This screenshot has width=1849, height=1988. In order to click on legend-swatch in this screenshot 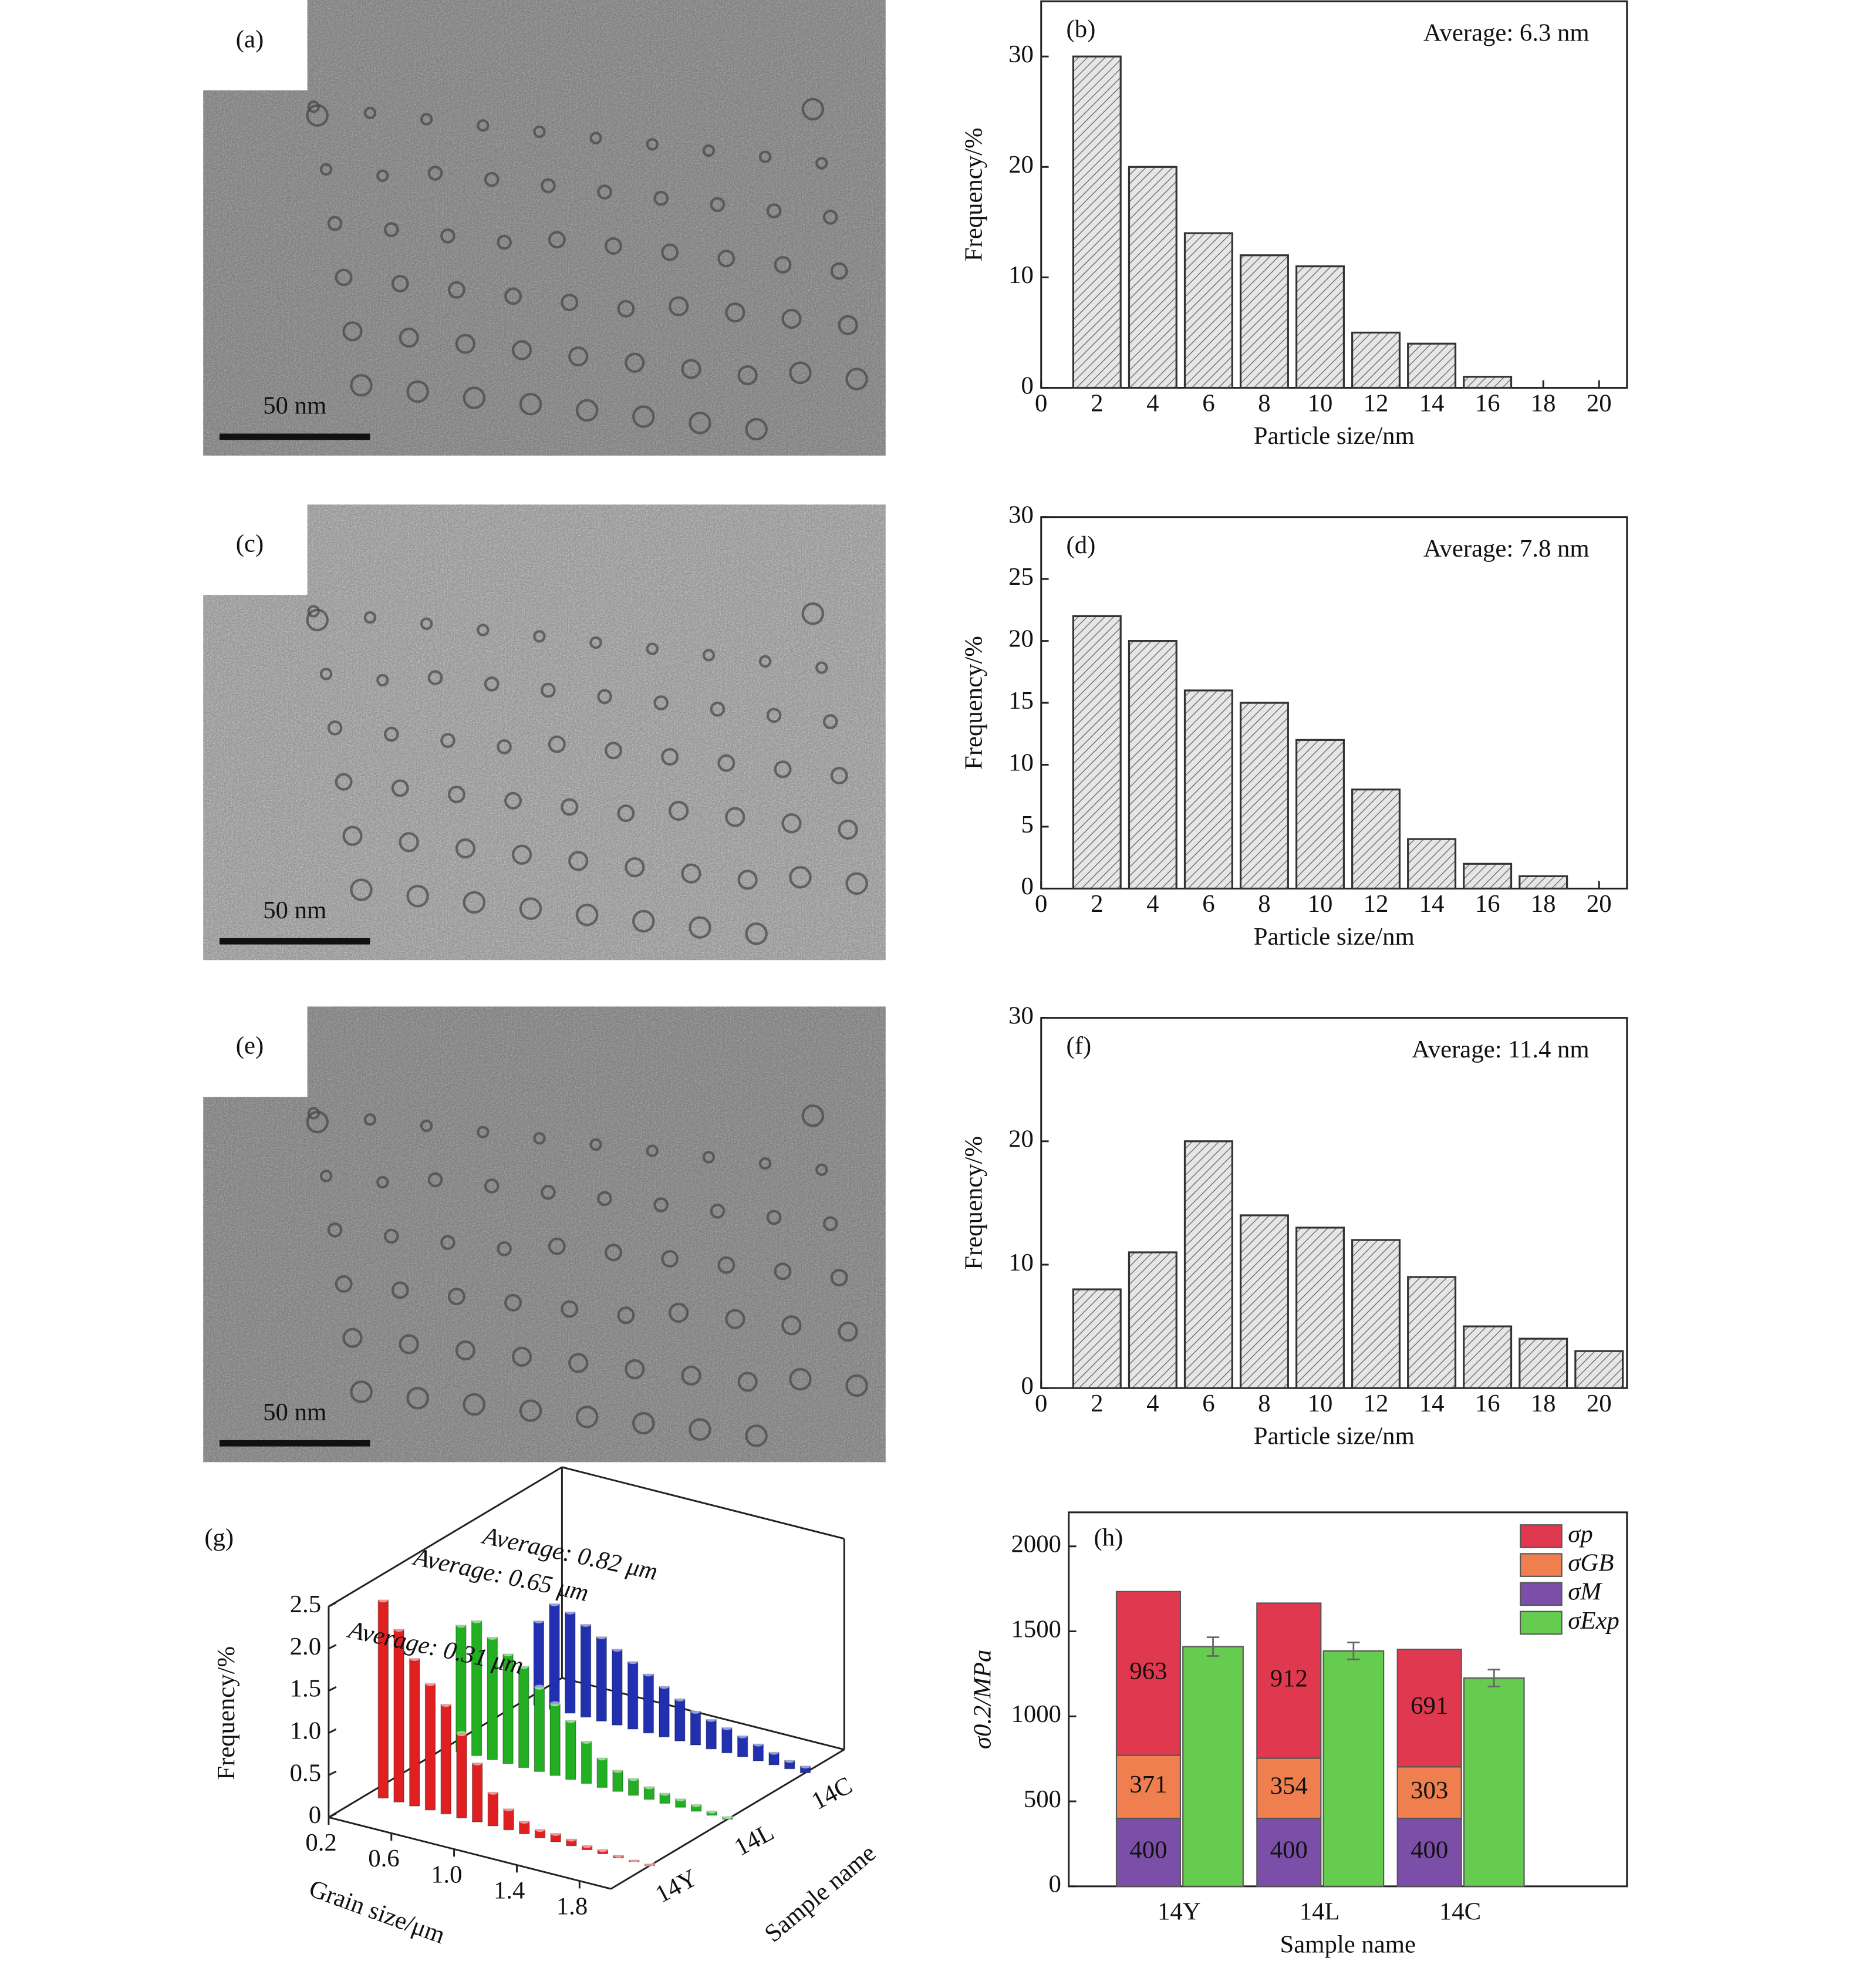, I will do `click(1541, 1623)`.